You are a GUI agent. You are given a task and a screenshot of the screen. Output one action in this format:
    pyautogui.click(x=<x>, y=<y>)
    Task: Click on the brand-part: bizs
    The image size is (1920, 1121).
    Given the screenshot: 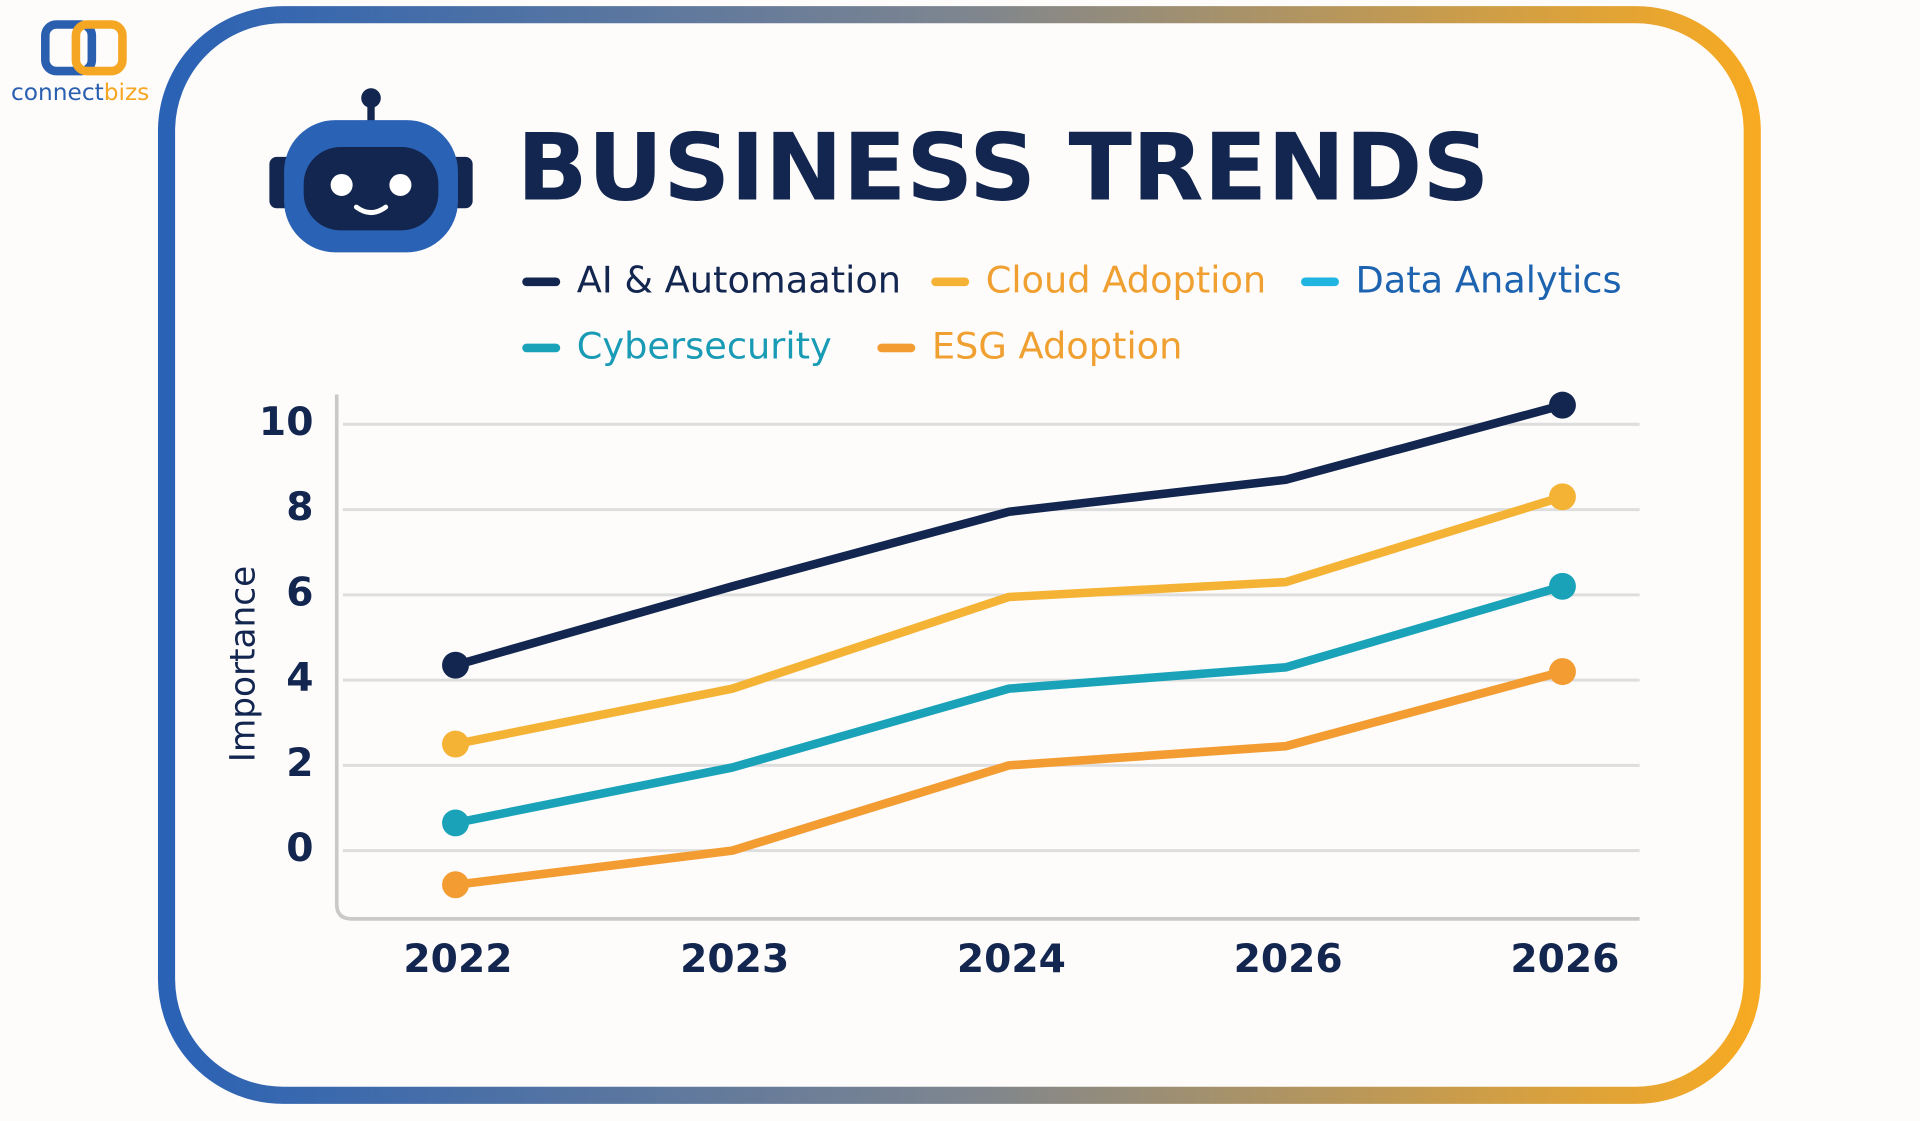 What is the action you would take?
    pyautogui.click(x=127, y=92)
    